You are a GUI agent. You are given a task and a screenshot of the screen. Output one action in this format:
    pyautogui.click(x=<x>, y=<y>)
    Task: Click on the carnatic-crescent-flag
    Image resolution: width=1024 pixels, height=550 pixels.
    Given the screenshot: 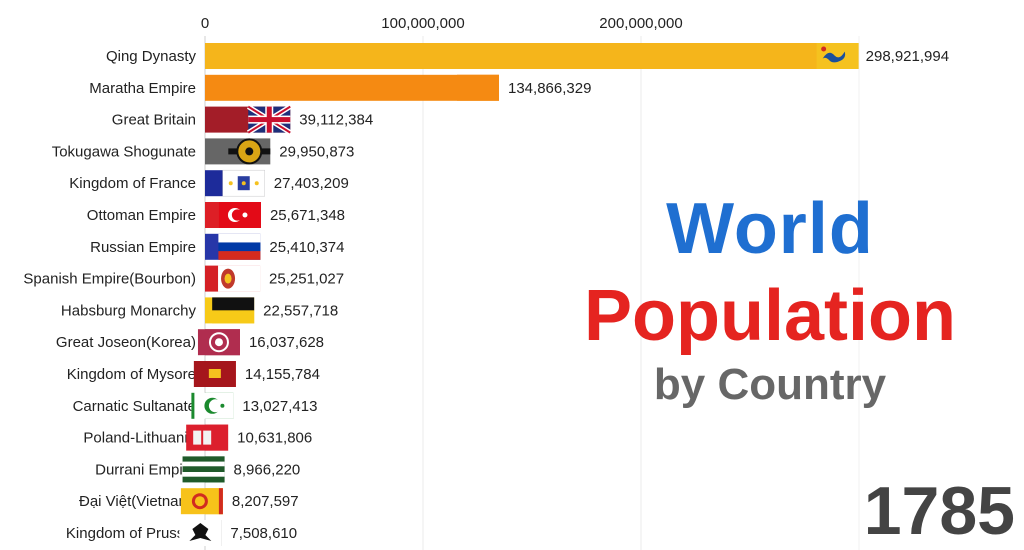 What is the action you would take?
    pyautogui.click(x=212, y=405)
    